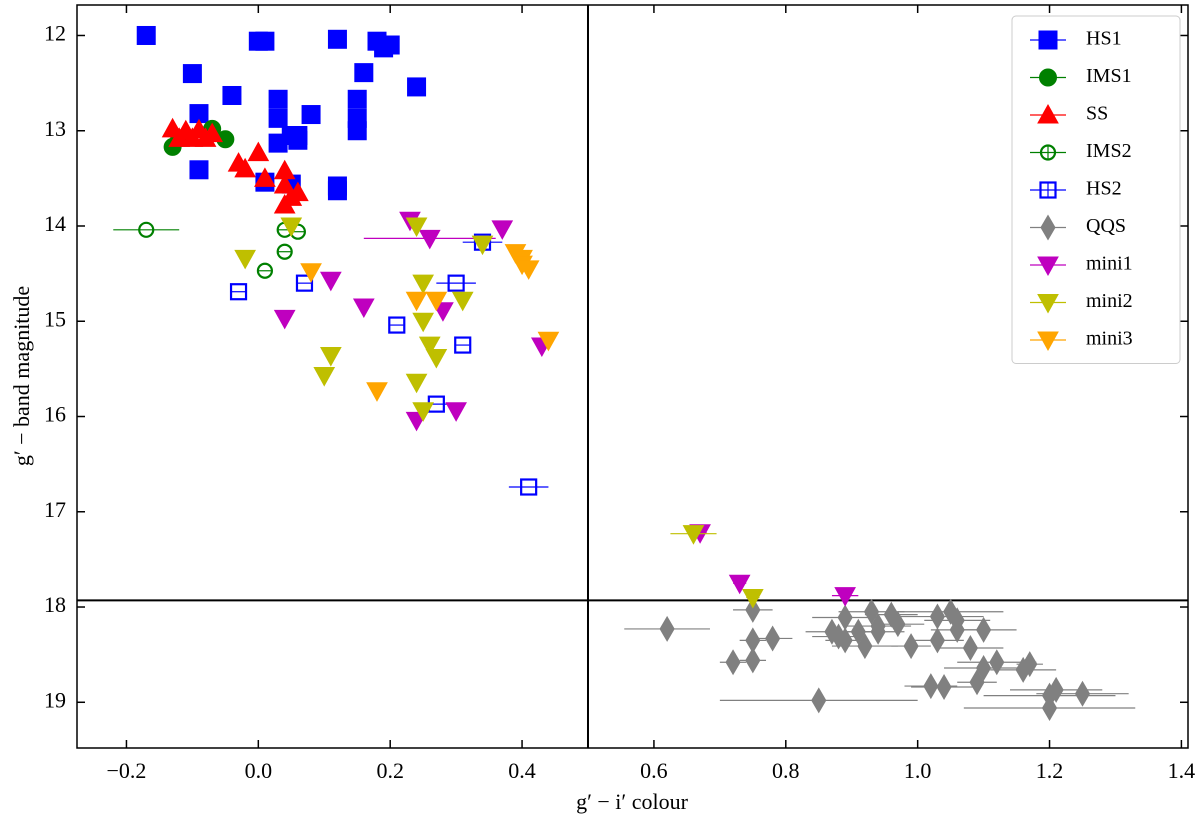 The image size is (1200, 822). I want to click on legend-label: QQS, so click(1106, 226).